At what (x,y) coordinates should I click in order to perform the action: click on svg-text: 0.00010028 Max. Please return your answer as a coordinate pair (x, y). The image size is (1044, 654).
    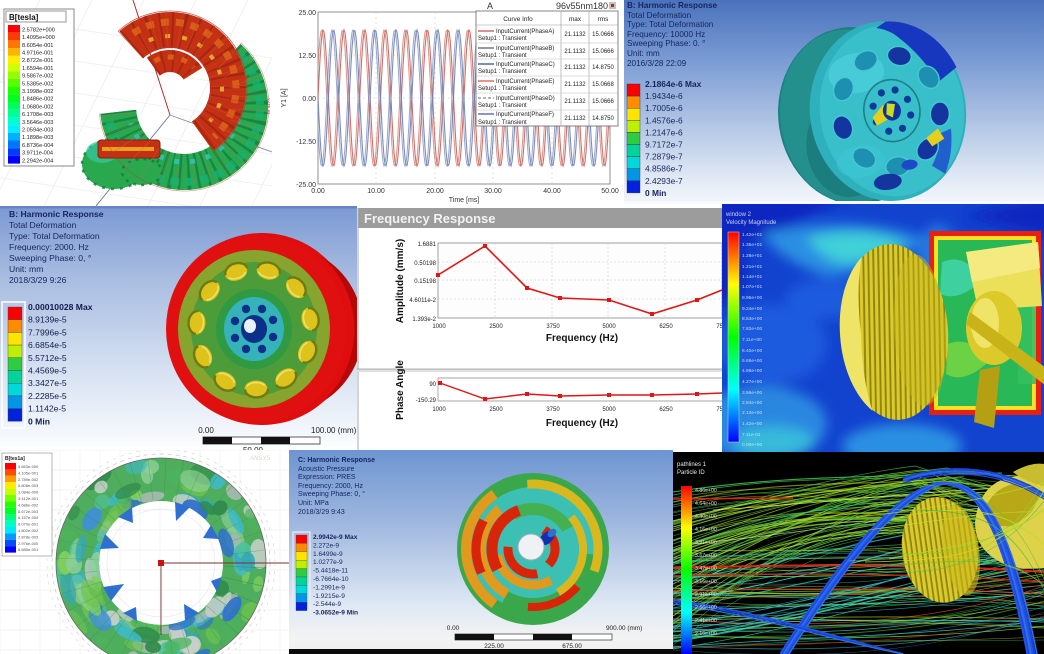
    Looking at the image, I should click on (60, 307).